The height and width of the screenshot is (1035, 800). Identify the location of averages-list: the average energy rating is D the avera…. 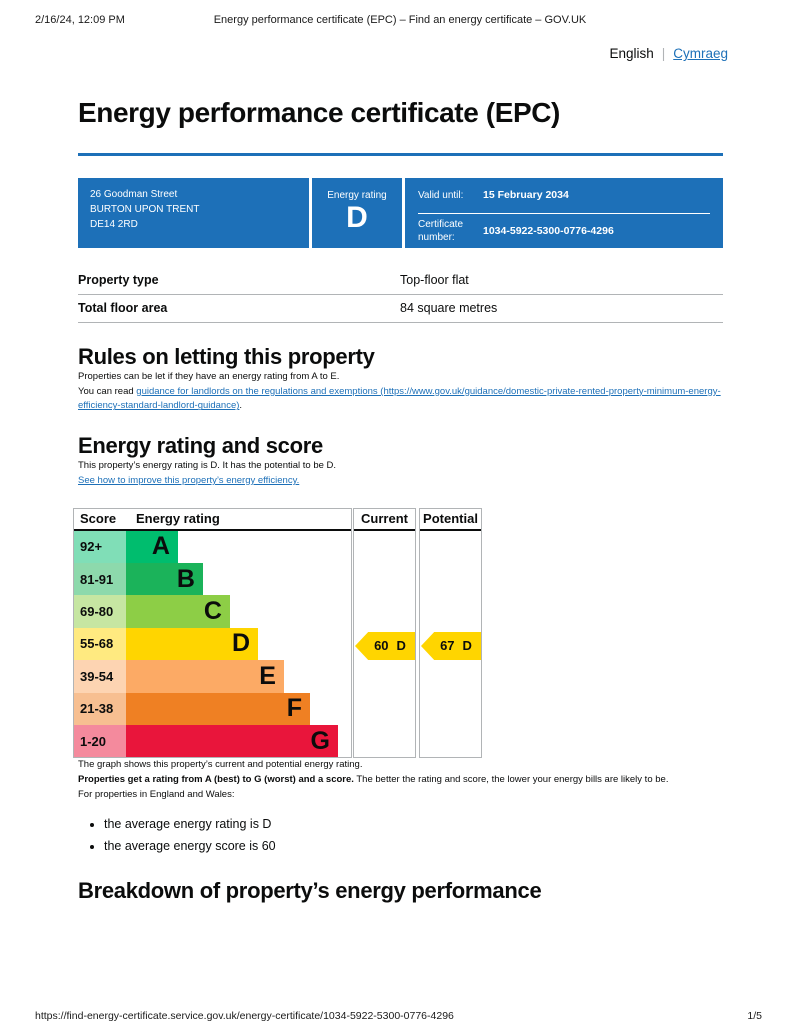
(400, 834).